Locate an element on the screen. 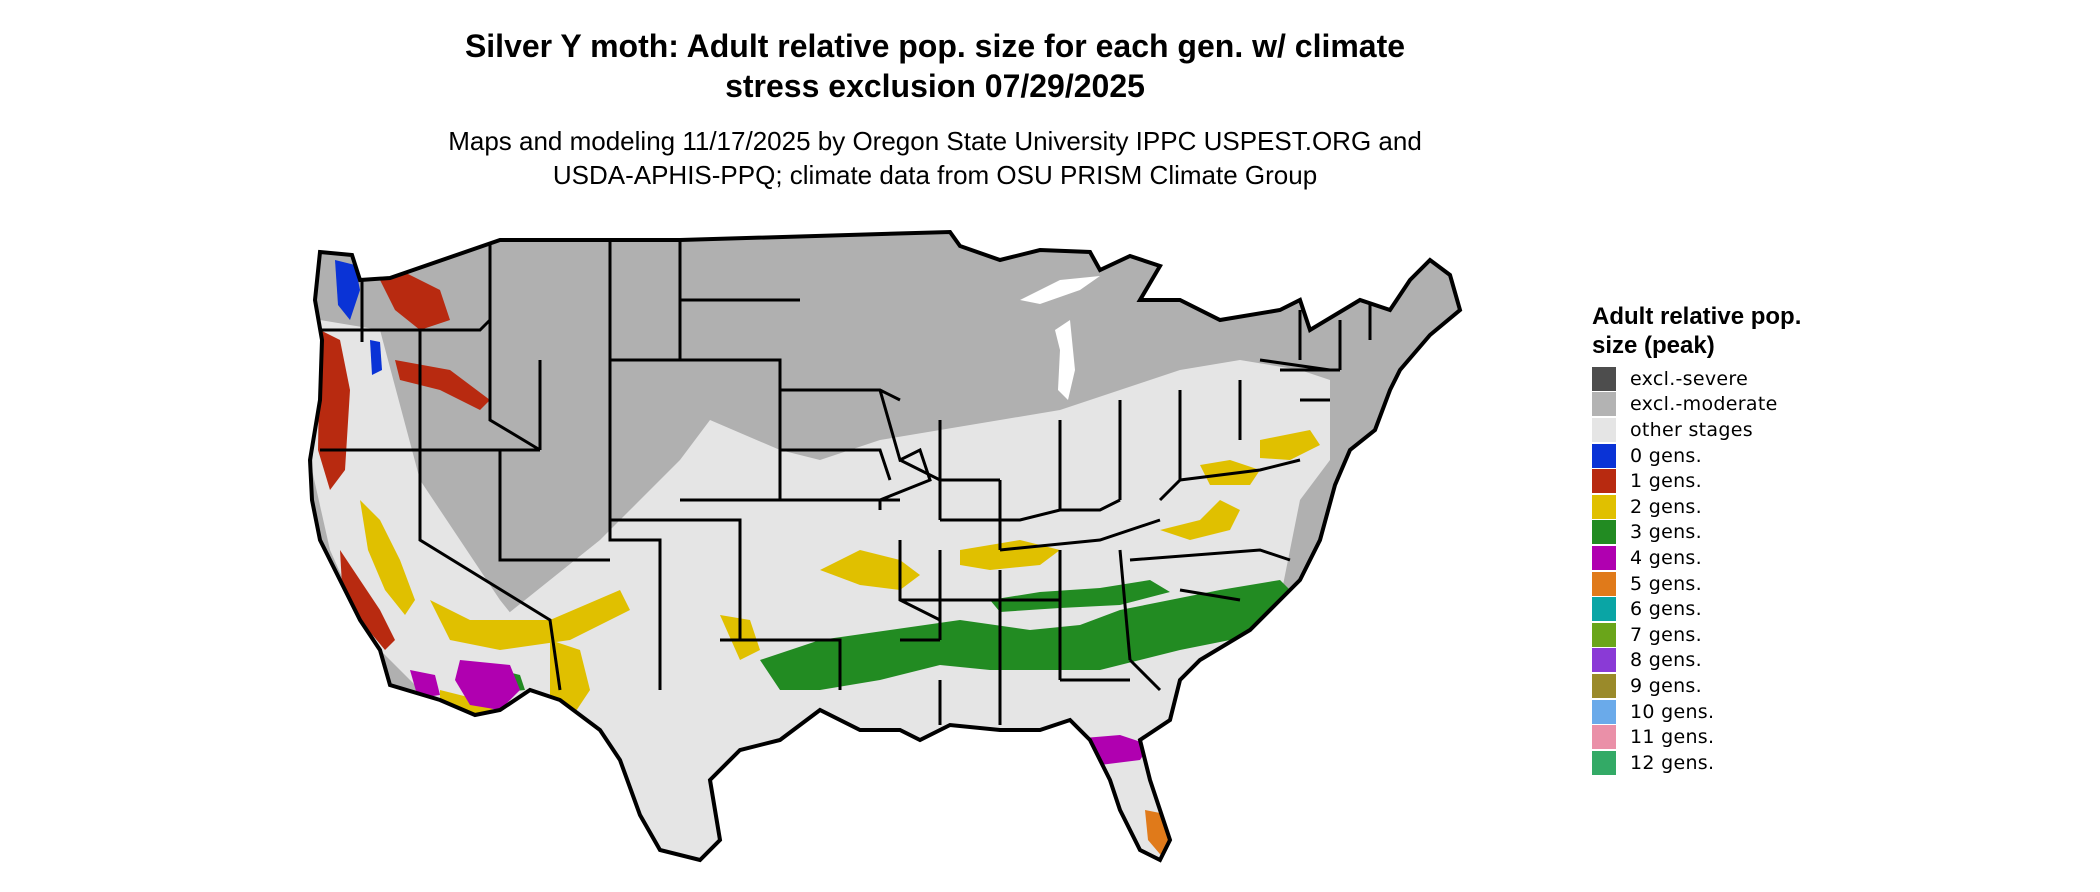 The height and width of the screenshot is (892, 2100). legend-item: 4 gens. is located at coordinates (1702, 558).